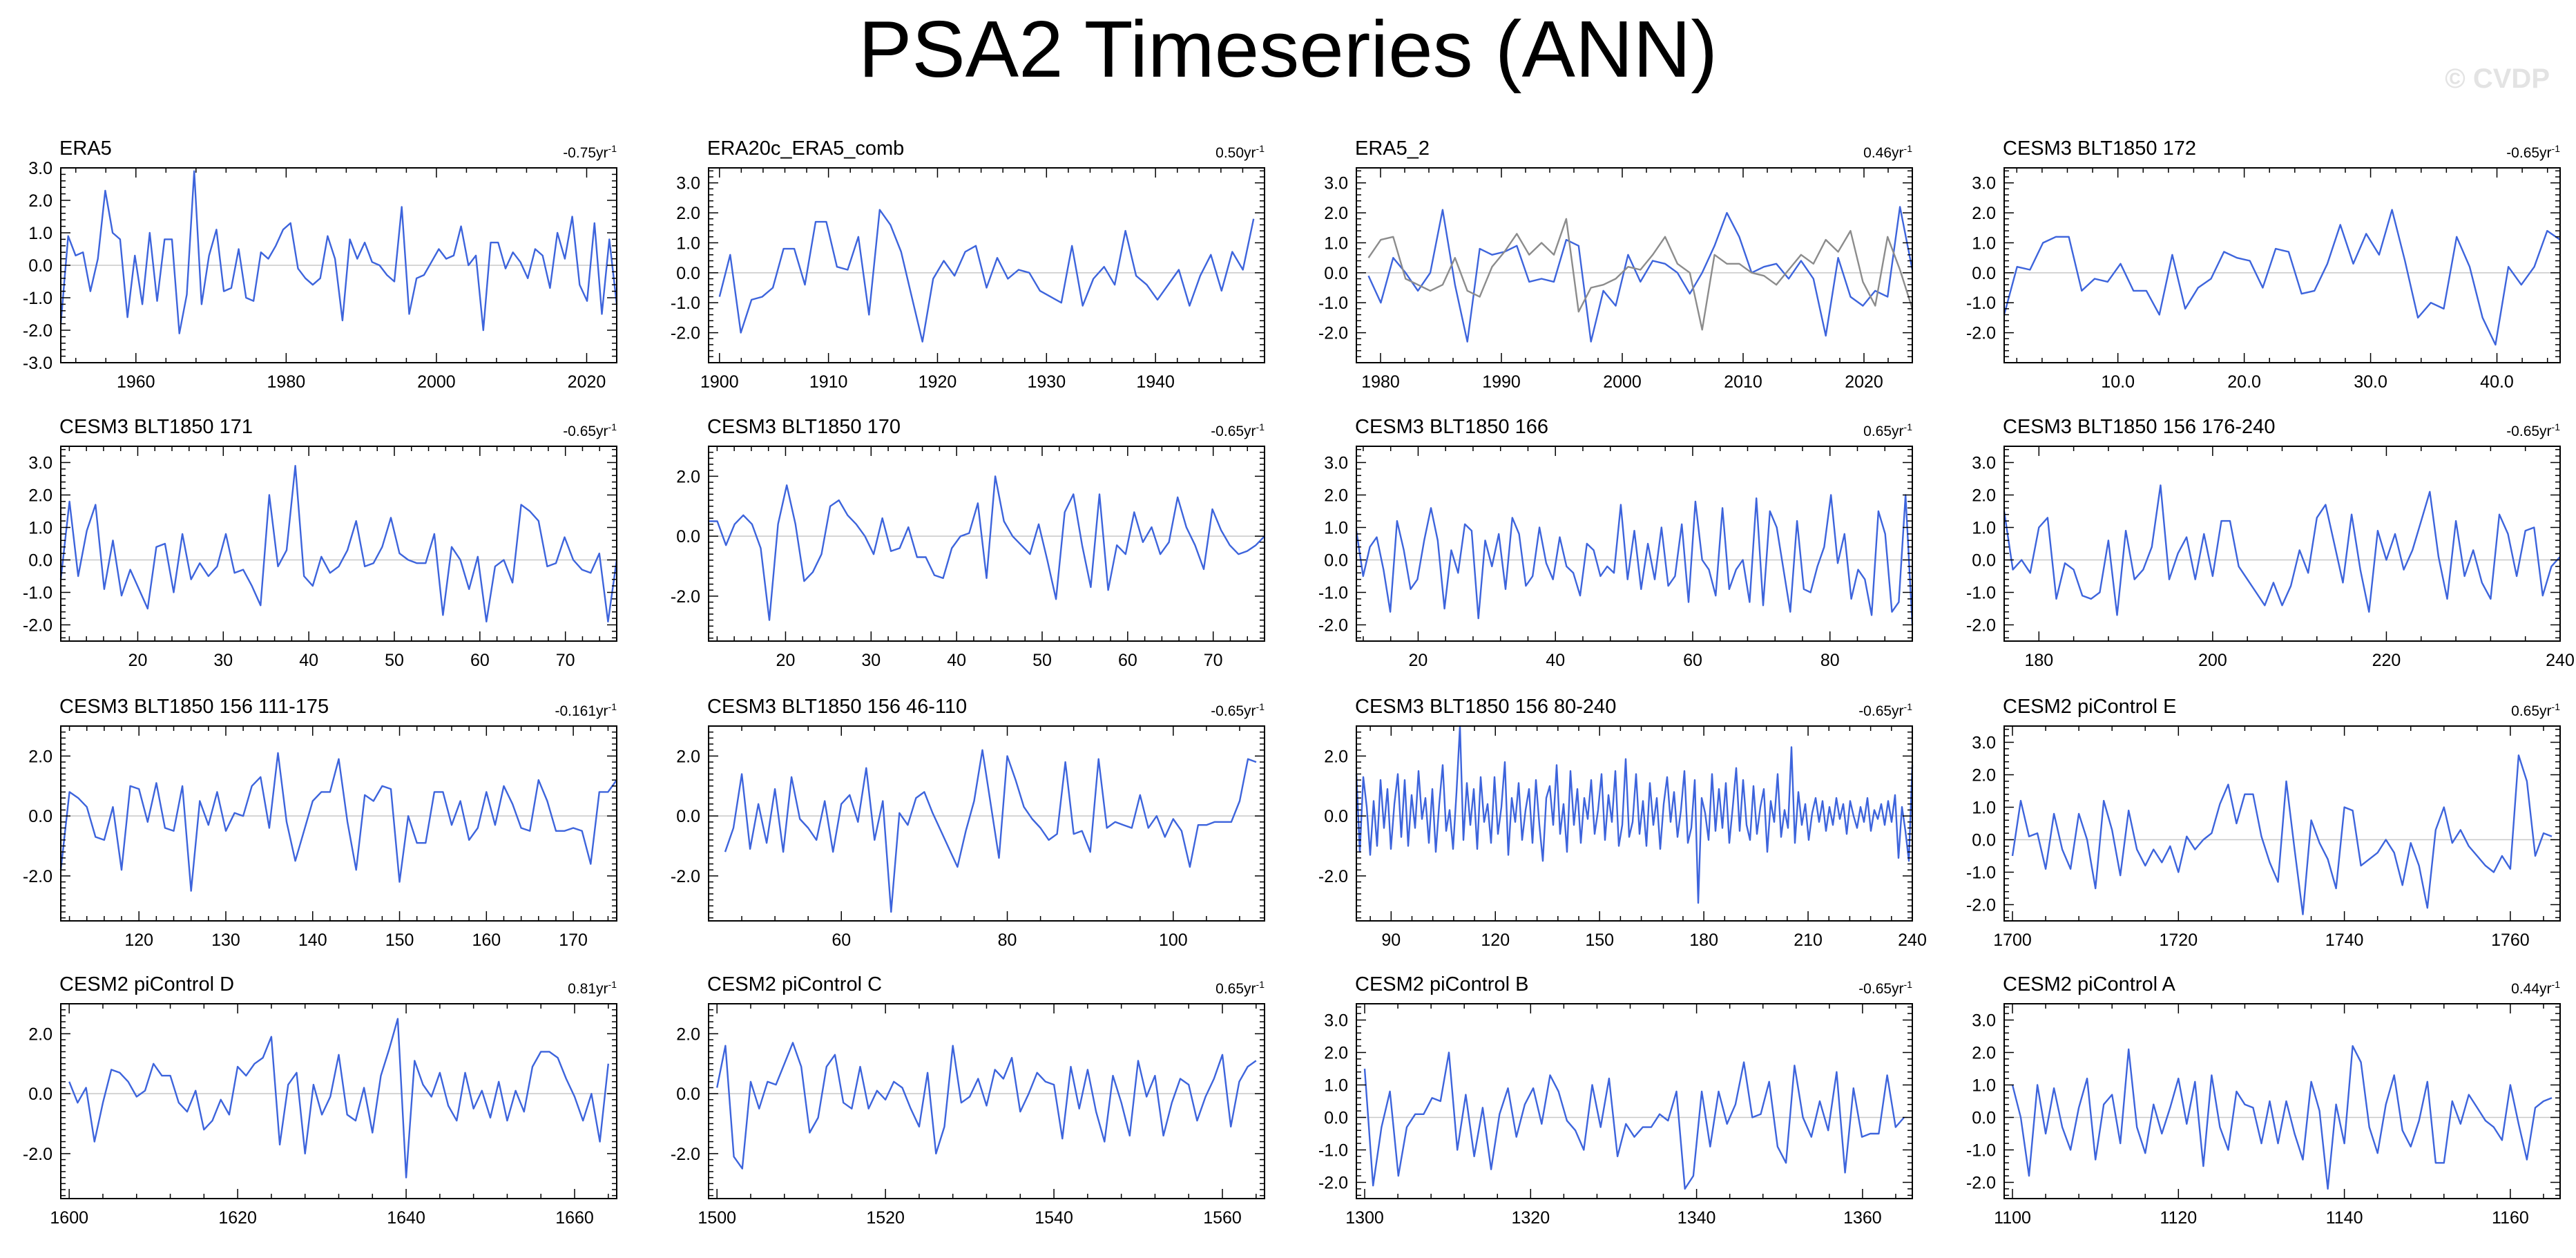  I want to click on x-tick-label: 1940, so click(1155, 382).